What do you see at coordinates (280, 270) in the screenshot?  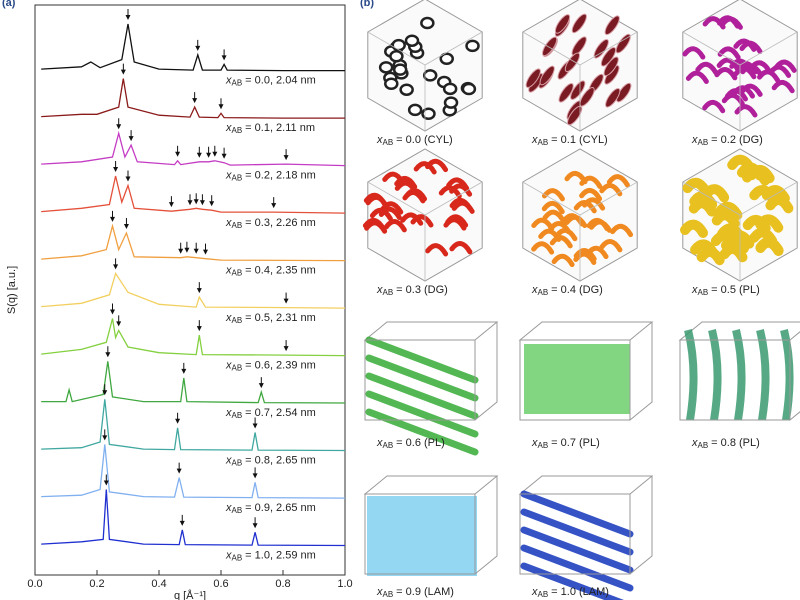 I see `label-text: = 0.4, 2.35 nm` at bounding box center [280, 270].